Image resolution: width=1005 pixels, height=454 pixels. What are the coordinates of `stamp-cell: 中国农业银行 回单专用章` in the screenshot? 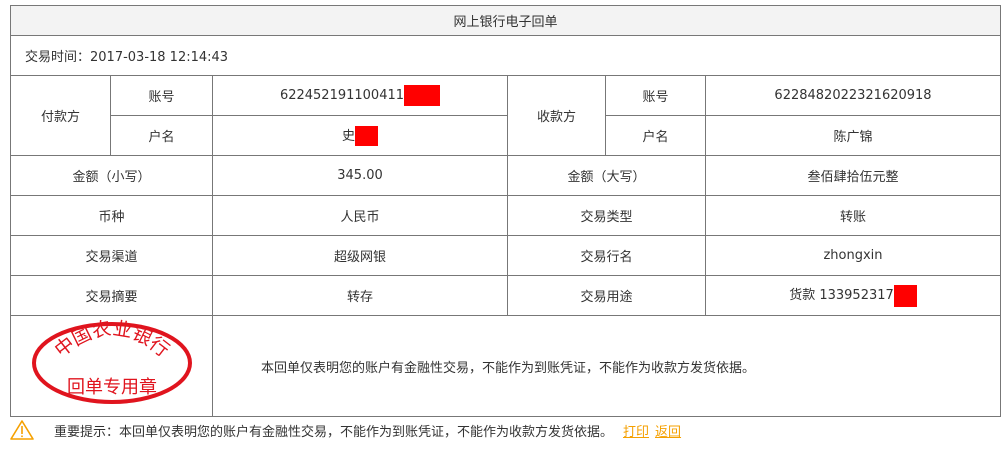 It's located at (111, 366).